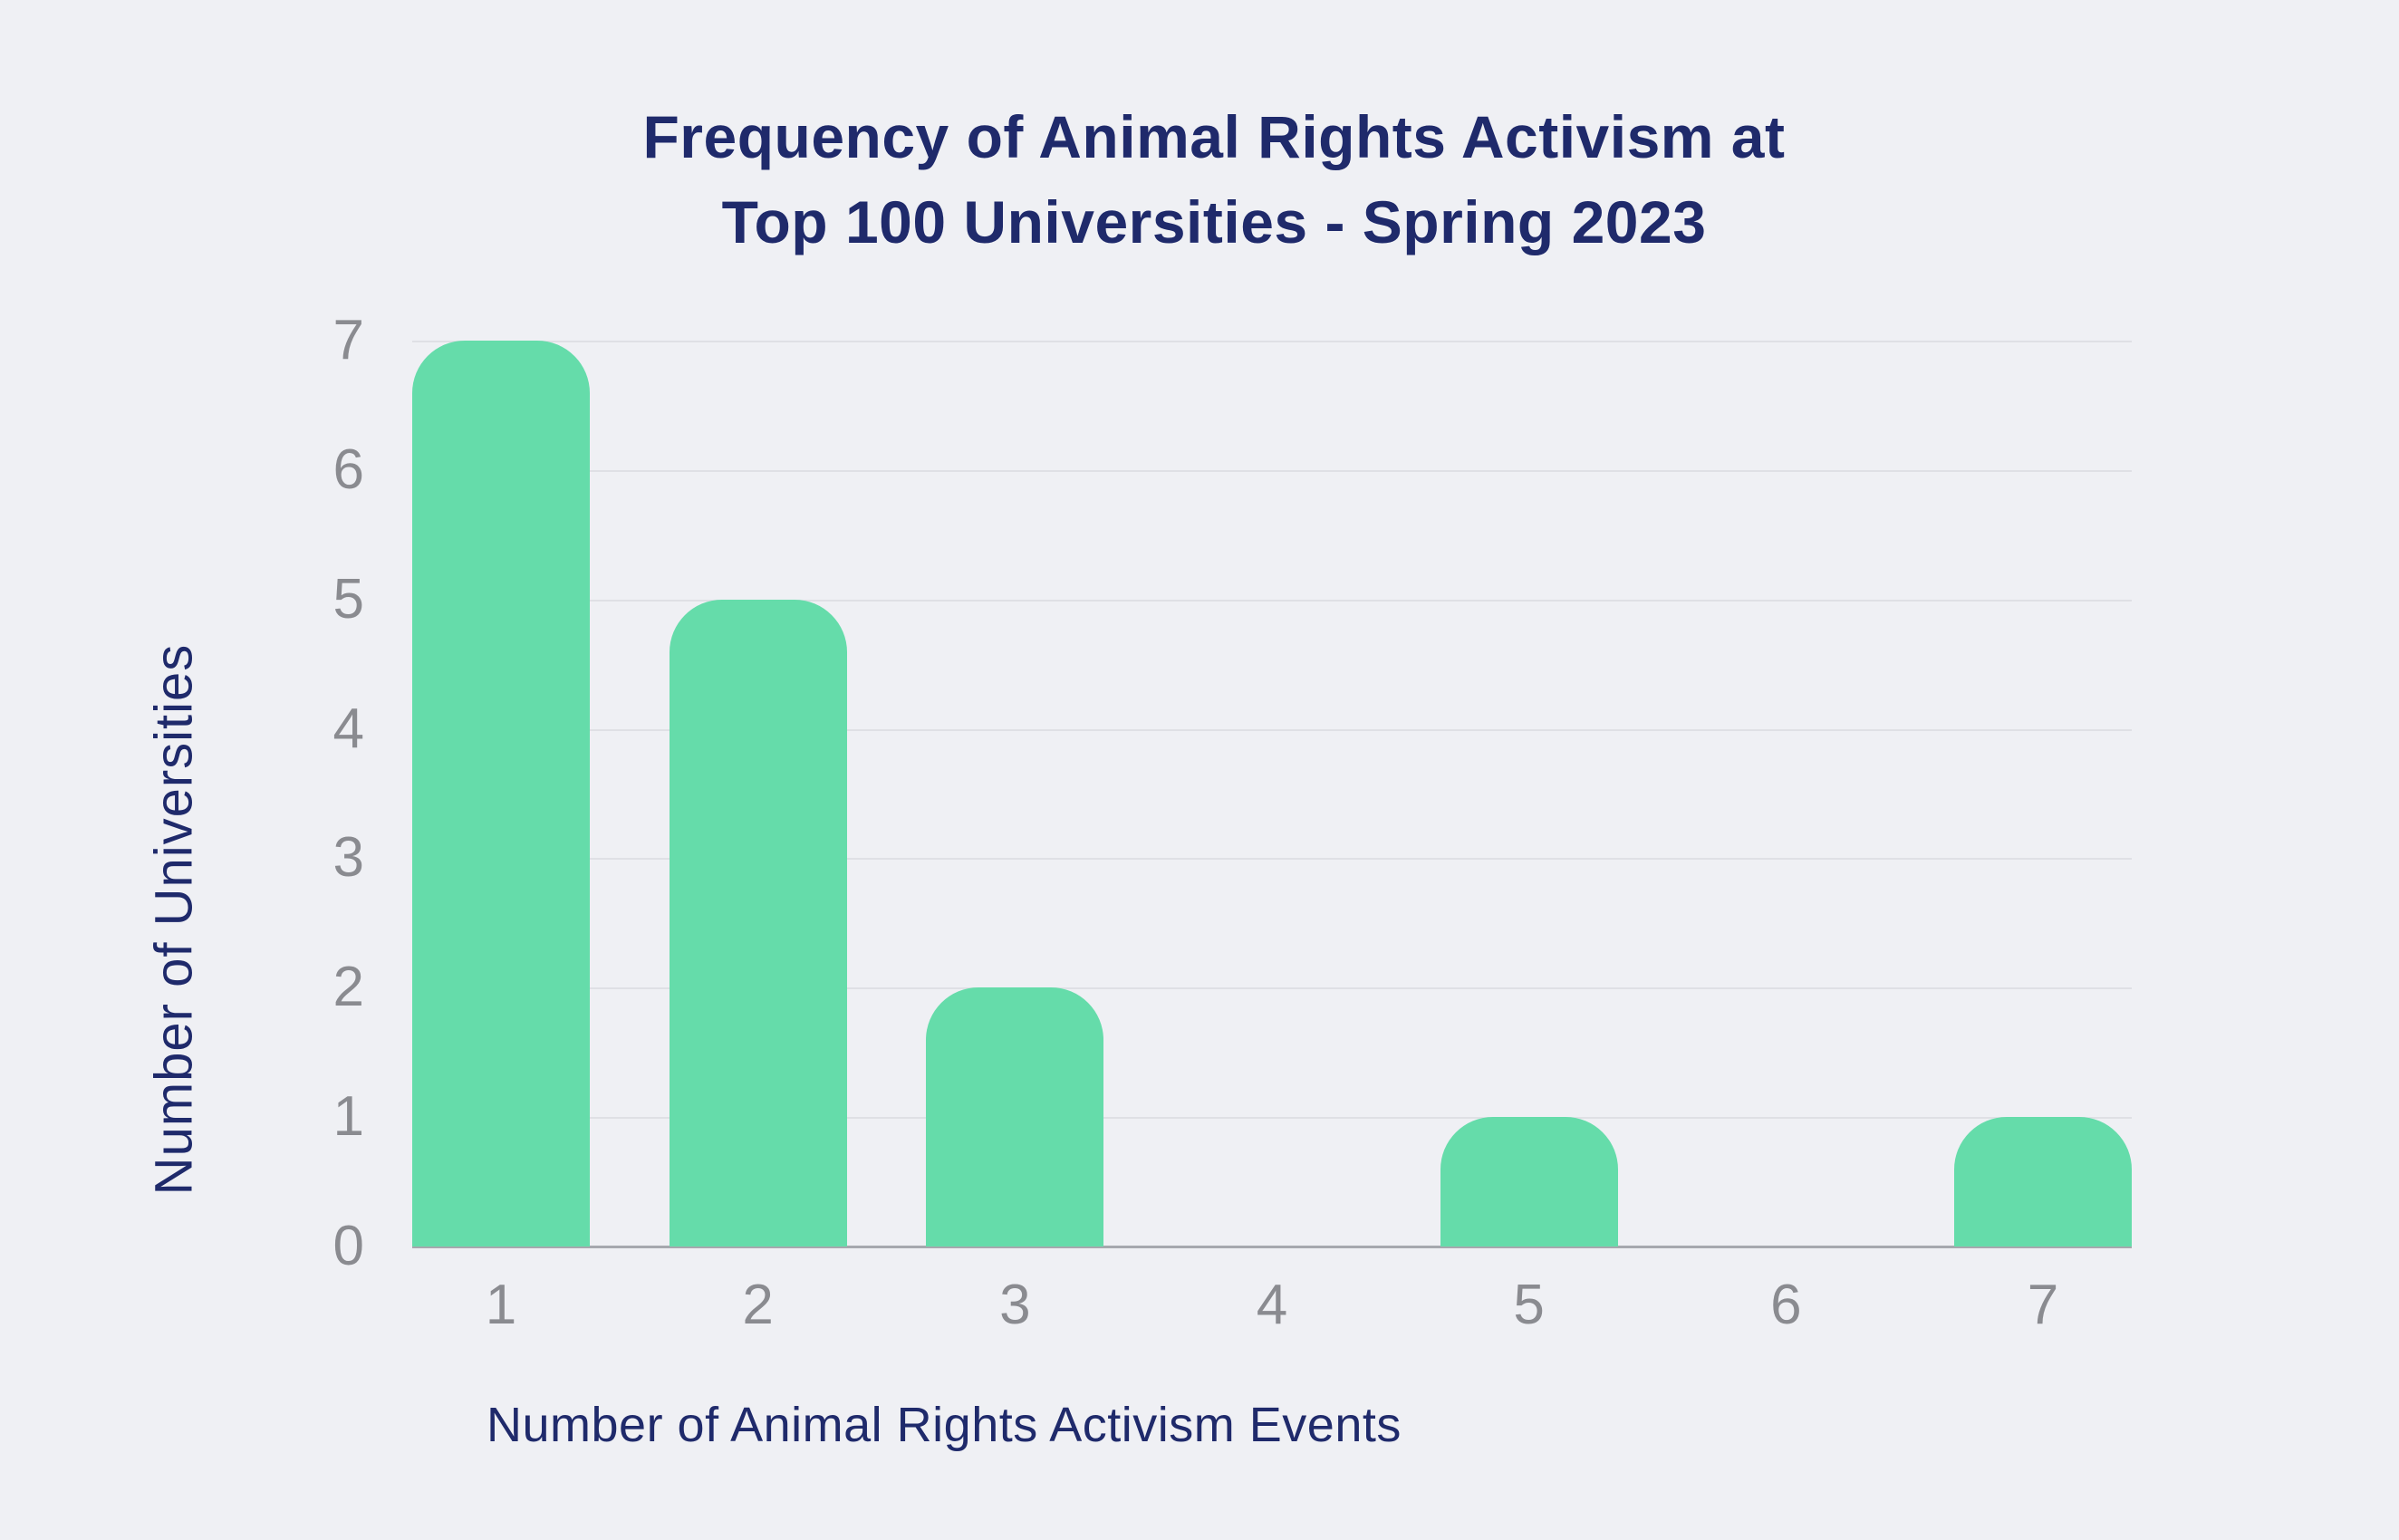 This screenshot has width=2399, height=1540. What do you see at coordinates (2043, 1305) in the screenshot?
I see `x-tick-label-7: 7` at bounding box center [2043, 1305].